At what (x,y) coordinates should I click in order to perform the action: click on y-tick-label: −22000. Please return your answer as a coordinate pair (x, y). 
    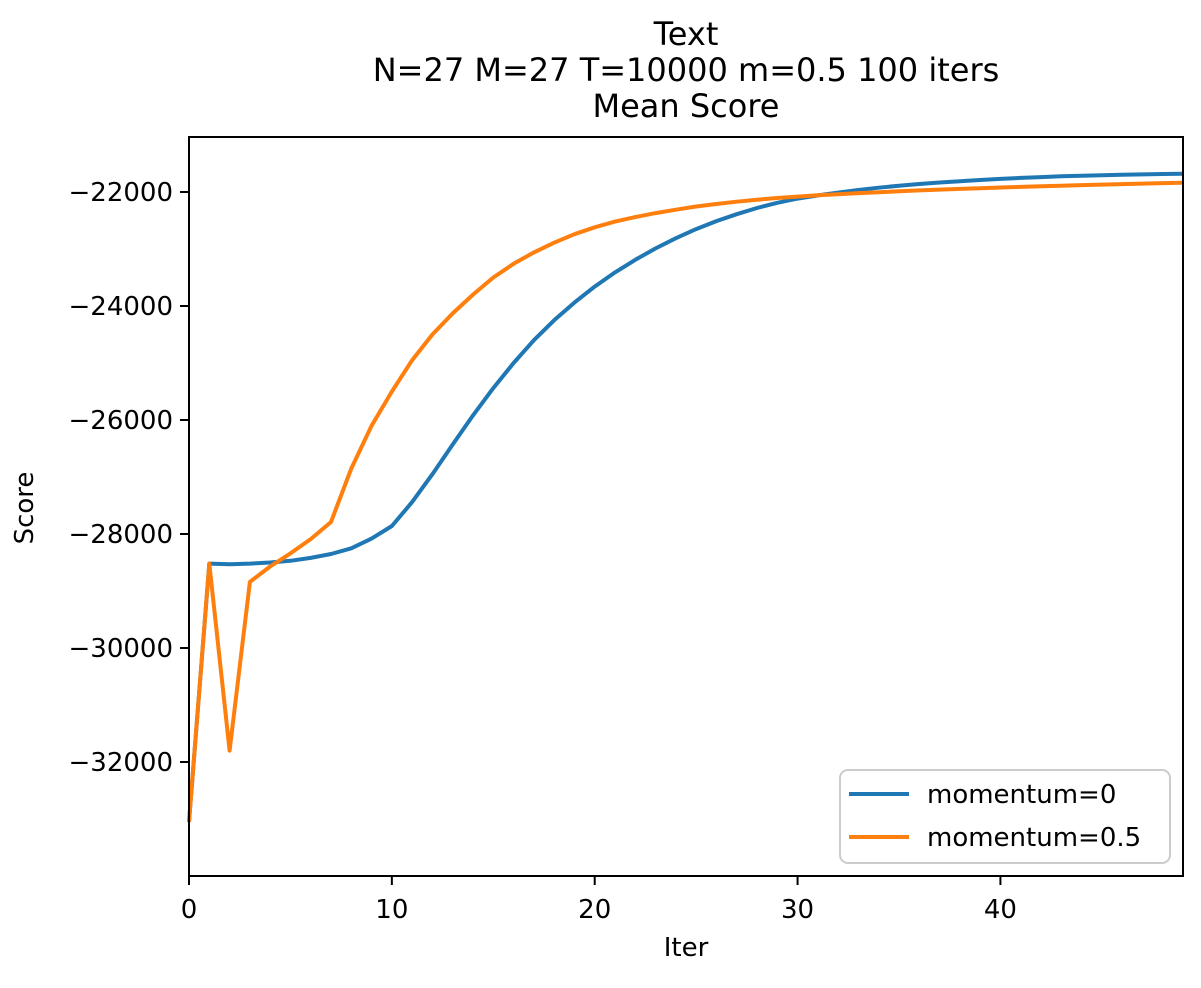
    Looking at the image, I should click on (121, 193).